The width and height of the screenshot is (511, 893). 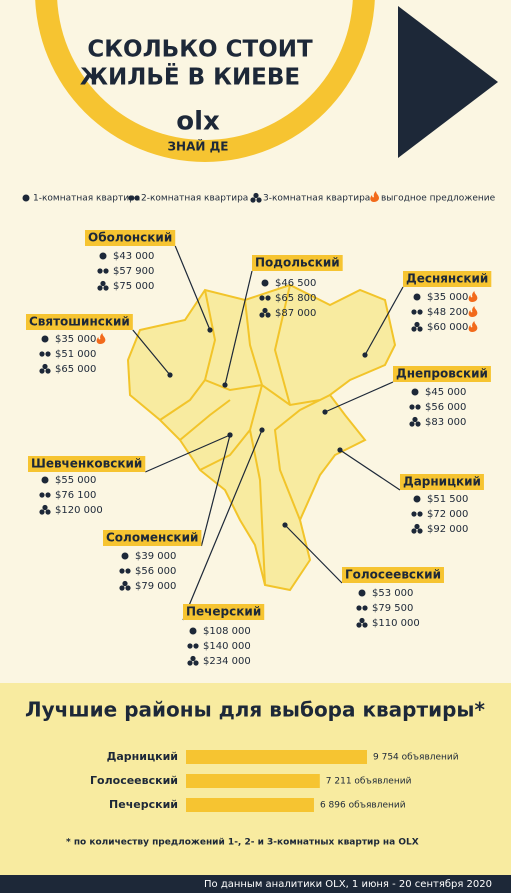 I want to click on price: $79 000, so click(x=155, y=586).